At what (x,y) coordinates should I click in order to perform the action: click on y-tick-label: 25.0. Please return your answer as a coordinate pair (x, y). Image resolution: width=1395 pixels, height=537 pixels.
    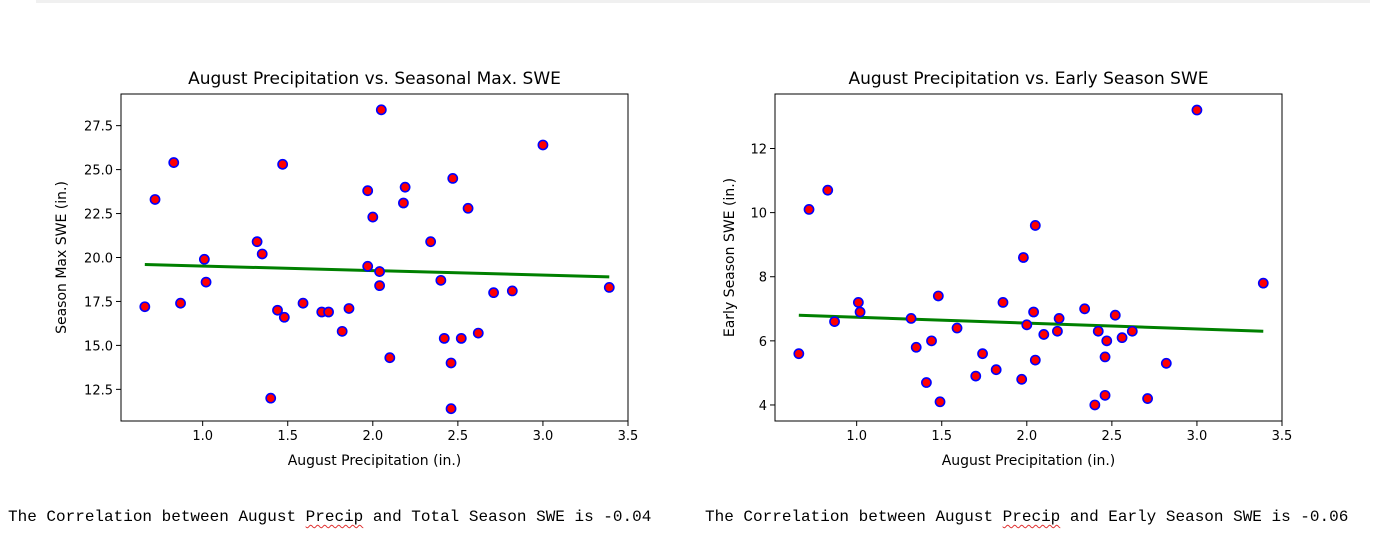
    Looking at the image, I should click on (98, 171).